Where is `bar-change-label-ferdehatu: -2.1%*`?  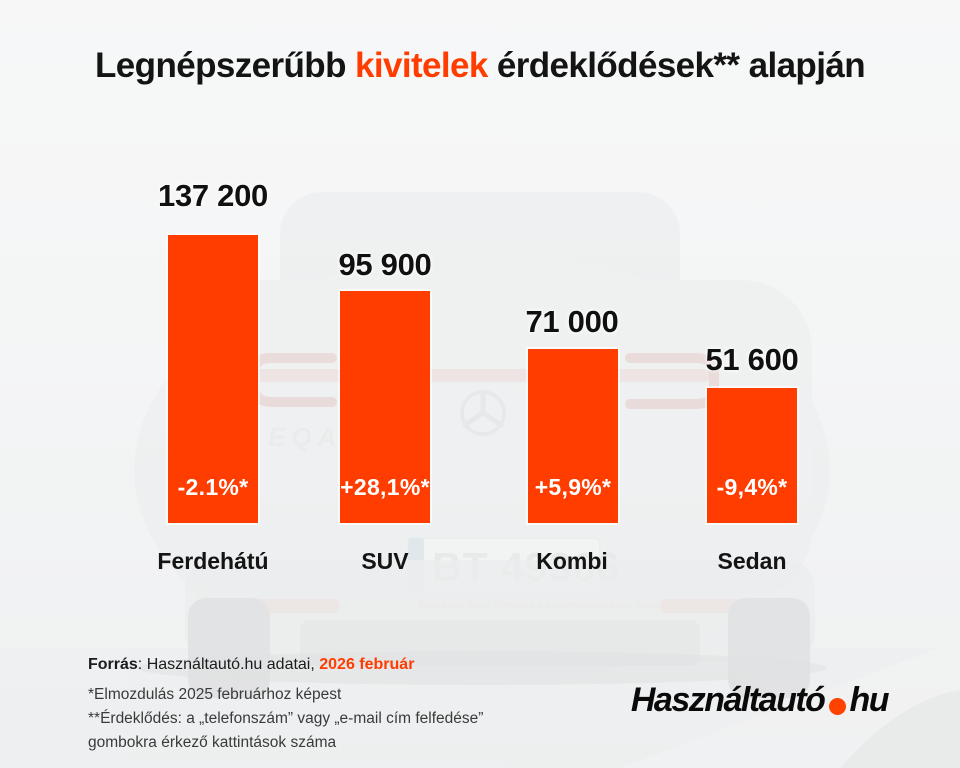
bar-change-label-ferdehatu: -2.1%* is located at coordinates (213, 487).